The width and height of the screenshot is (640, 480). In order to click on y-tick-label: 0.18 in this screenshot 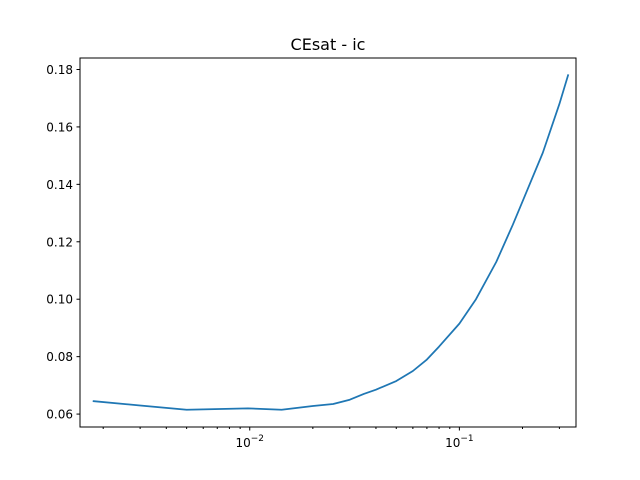, I will do `click(59, 70)`.